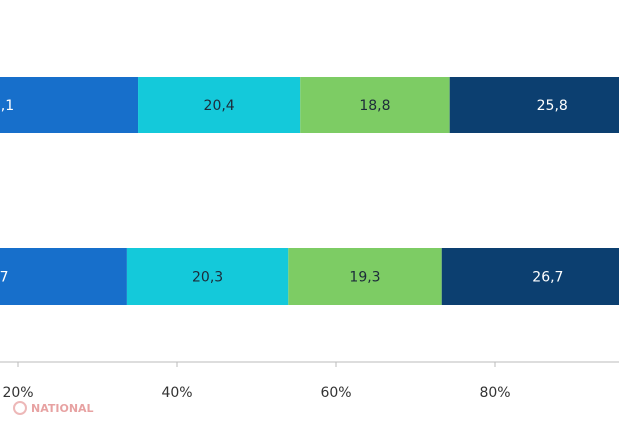  What do you see at coordinates (176, 393) in the screenshot?
I see `x-tick-label: 40%` at bounding box center [176, 393].